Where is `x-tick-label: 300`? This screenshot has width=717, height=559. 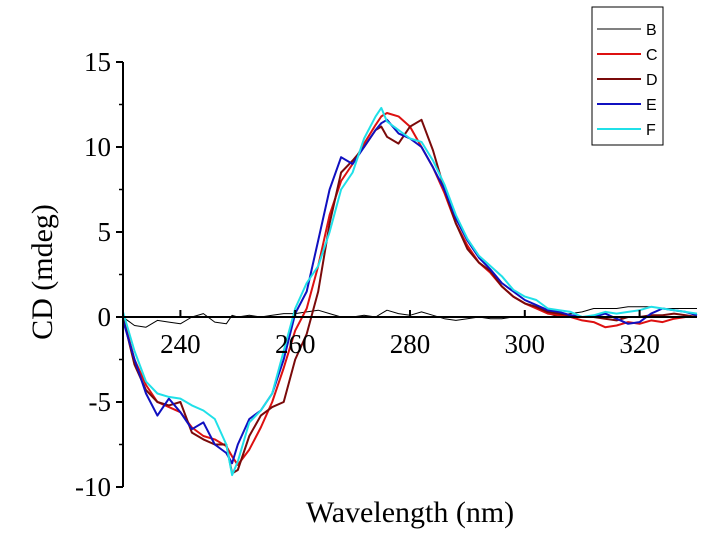
x-tick-label: 300 is located at coordinates (525, 344).